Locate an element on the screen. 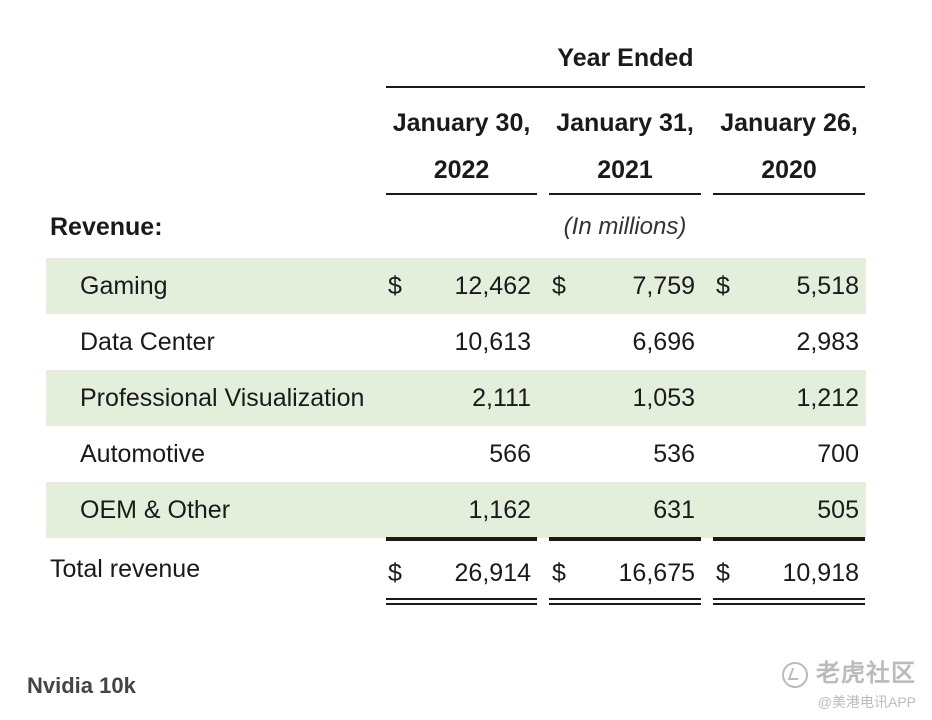  value-2020: 5,518 is located at coordinates (827, 286).